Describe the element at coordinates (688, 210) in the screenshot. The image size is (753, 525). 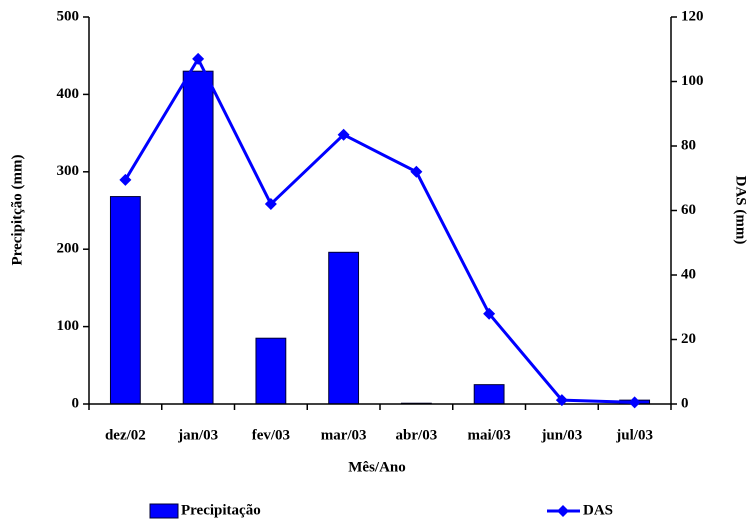
I see `y2-tick-label: 60` at that location.